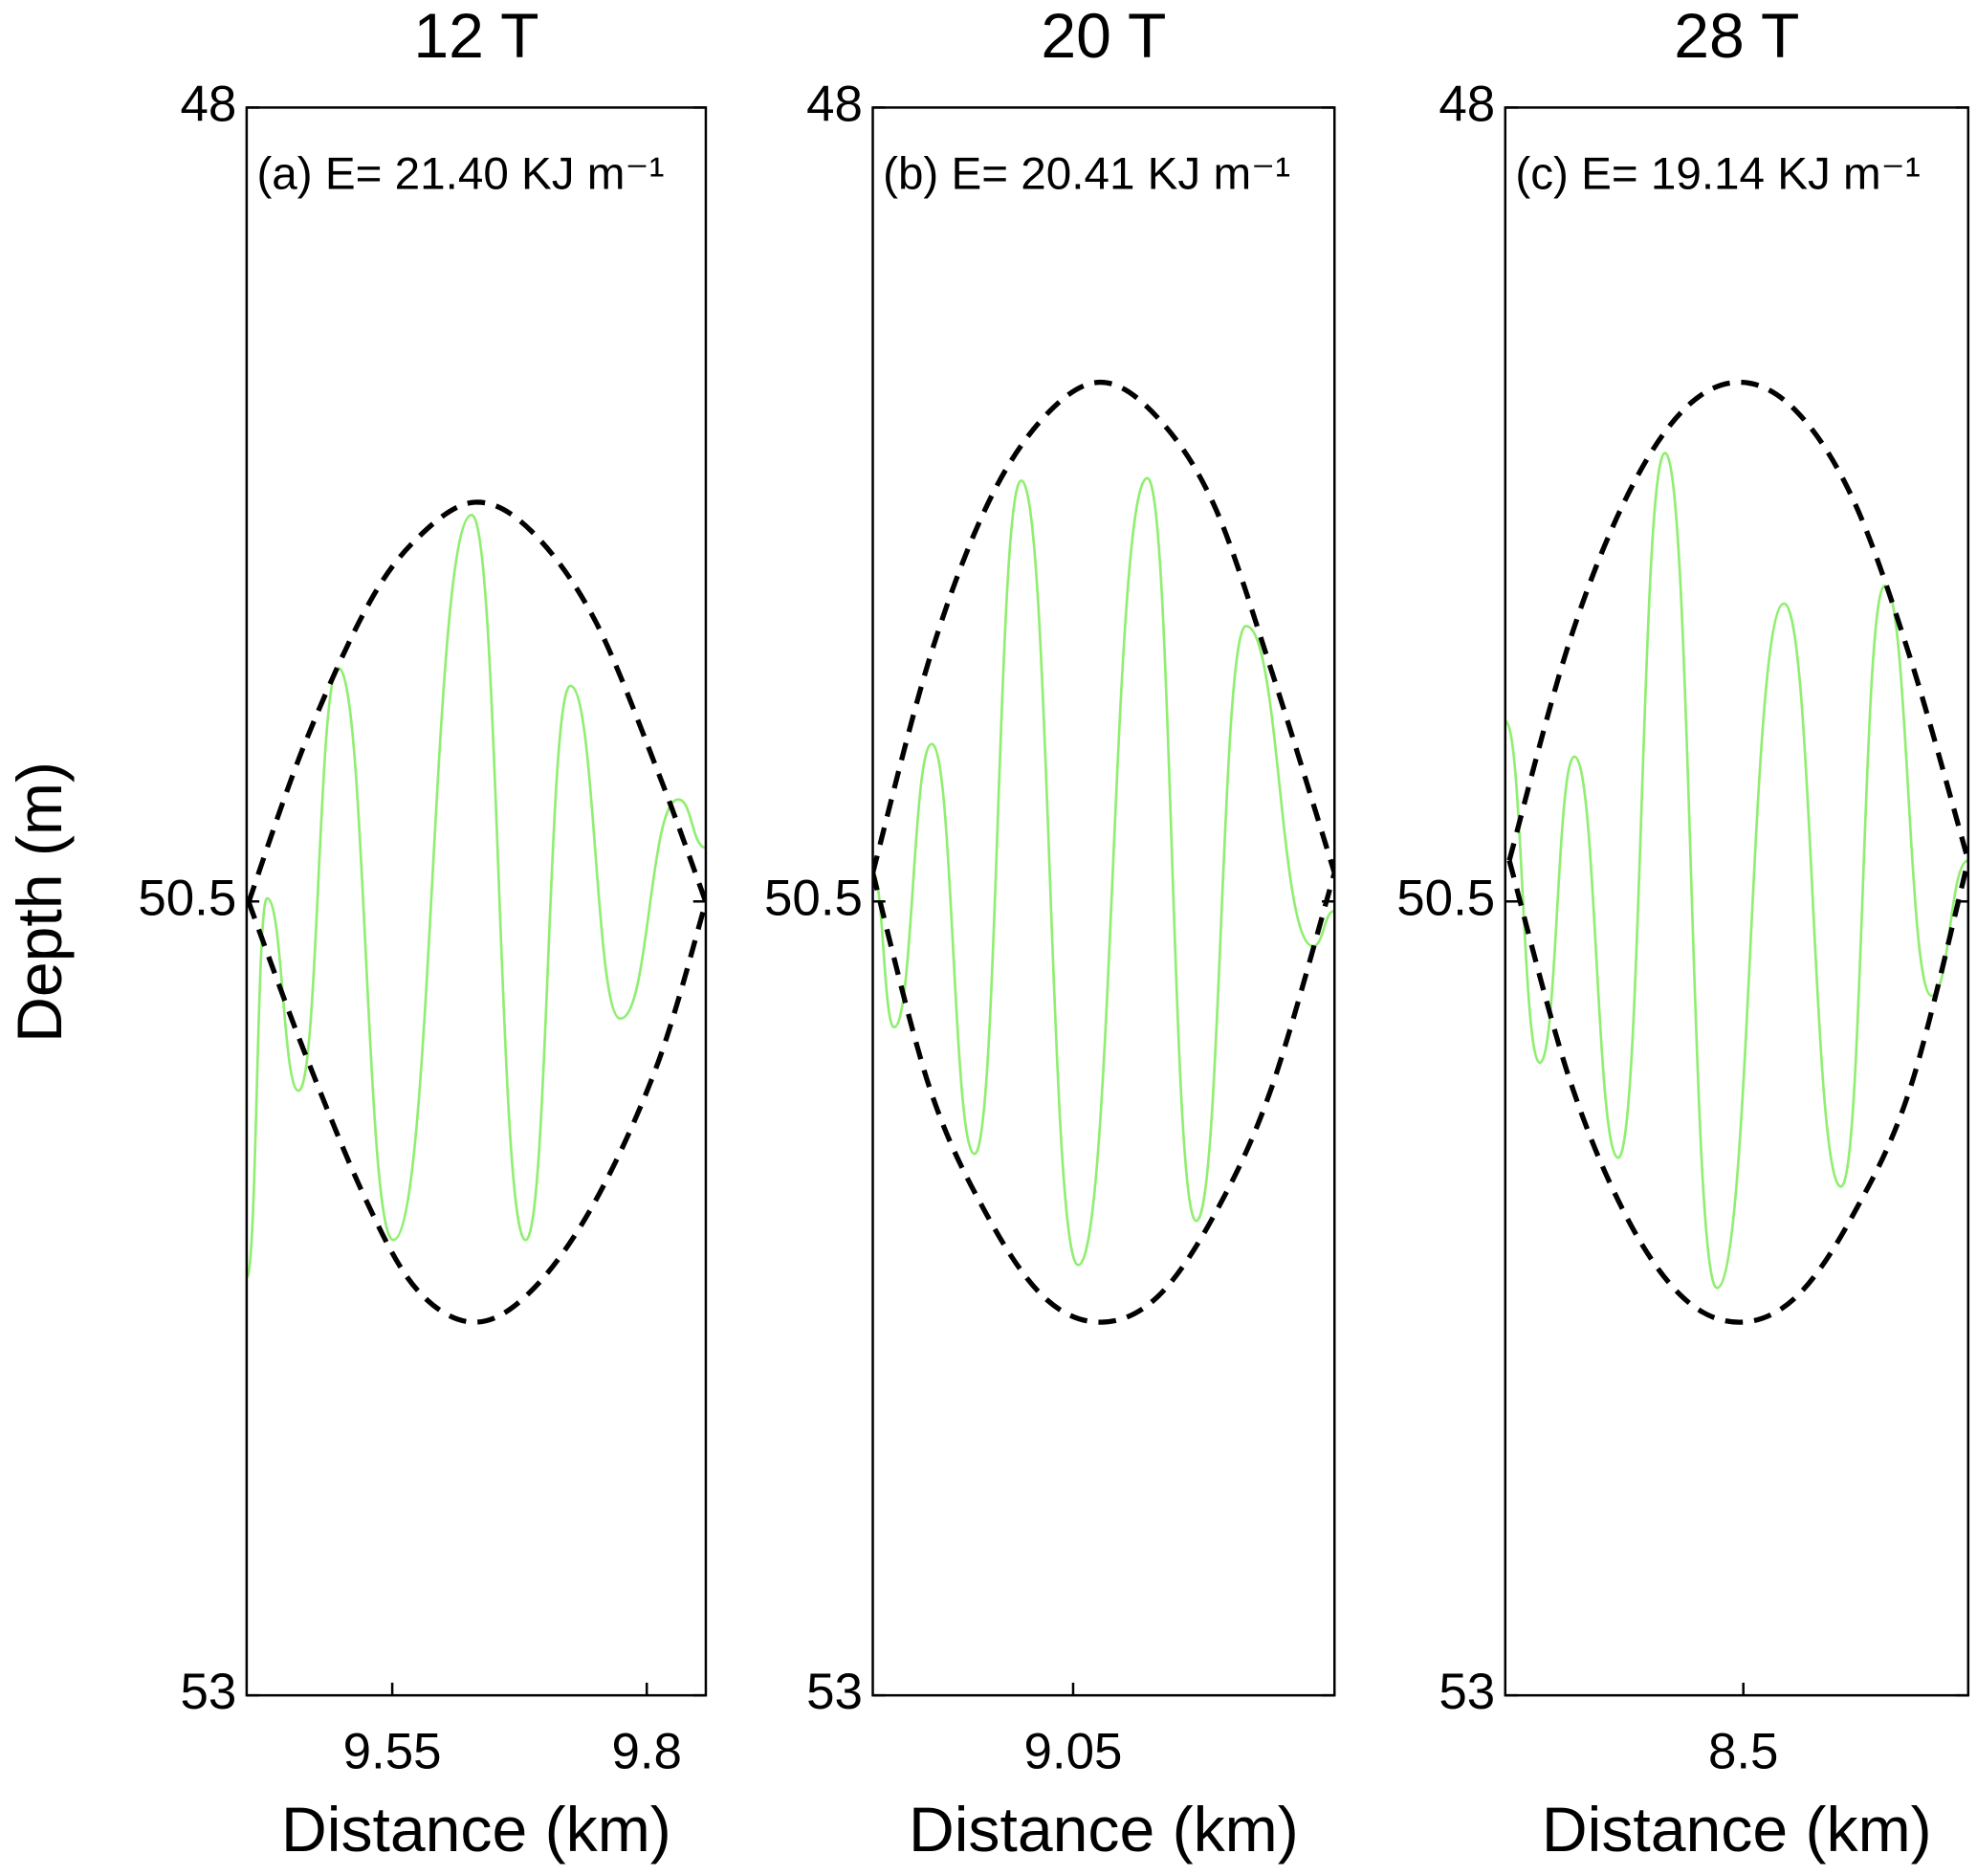 The image size is (1977, 1876). Describe the element at coordinates (40, 902) in the screenshot. I see `y-axis-label: Depth (m)` at that location.